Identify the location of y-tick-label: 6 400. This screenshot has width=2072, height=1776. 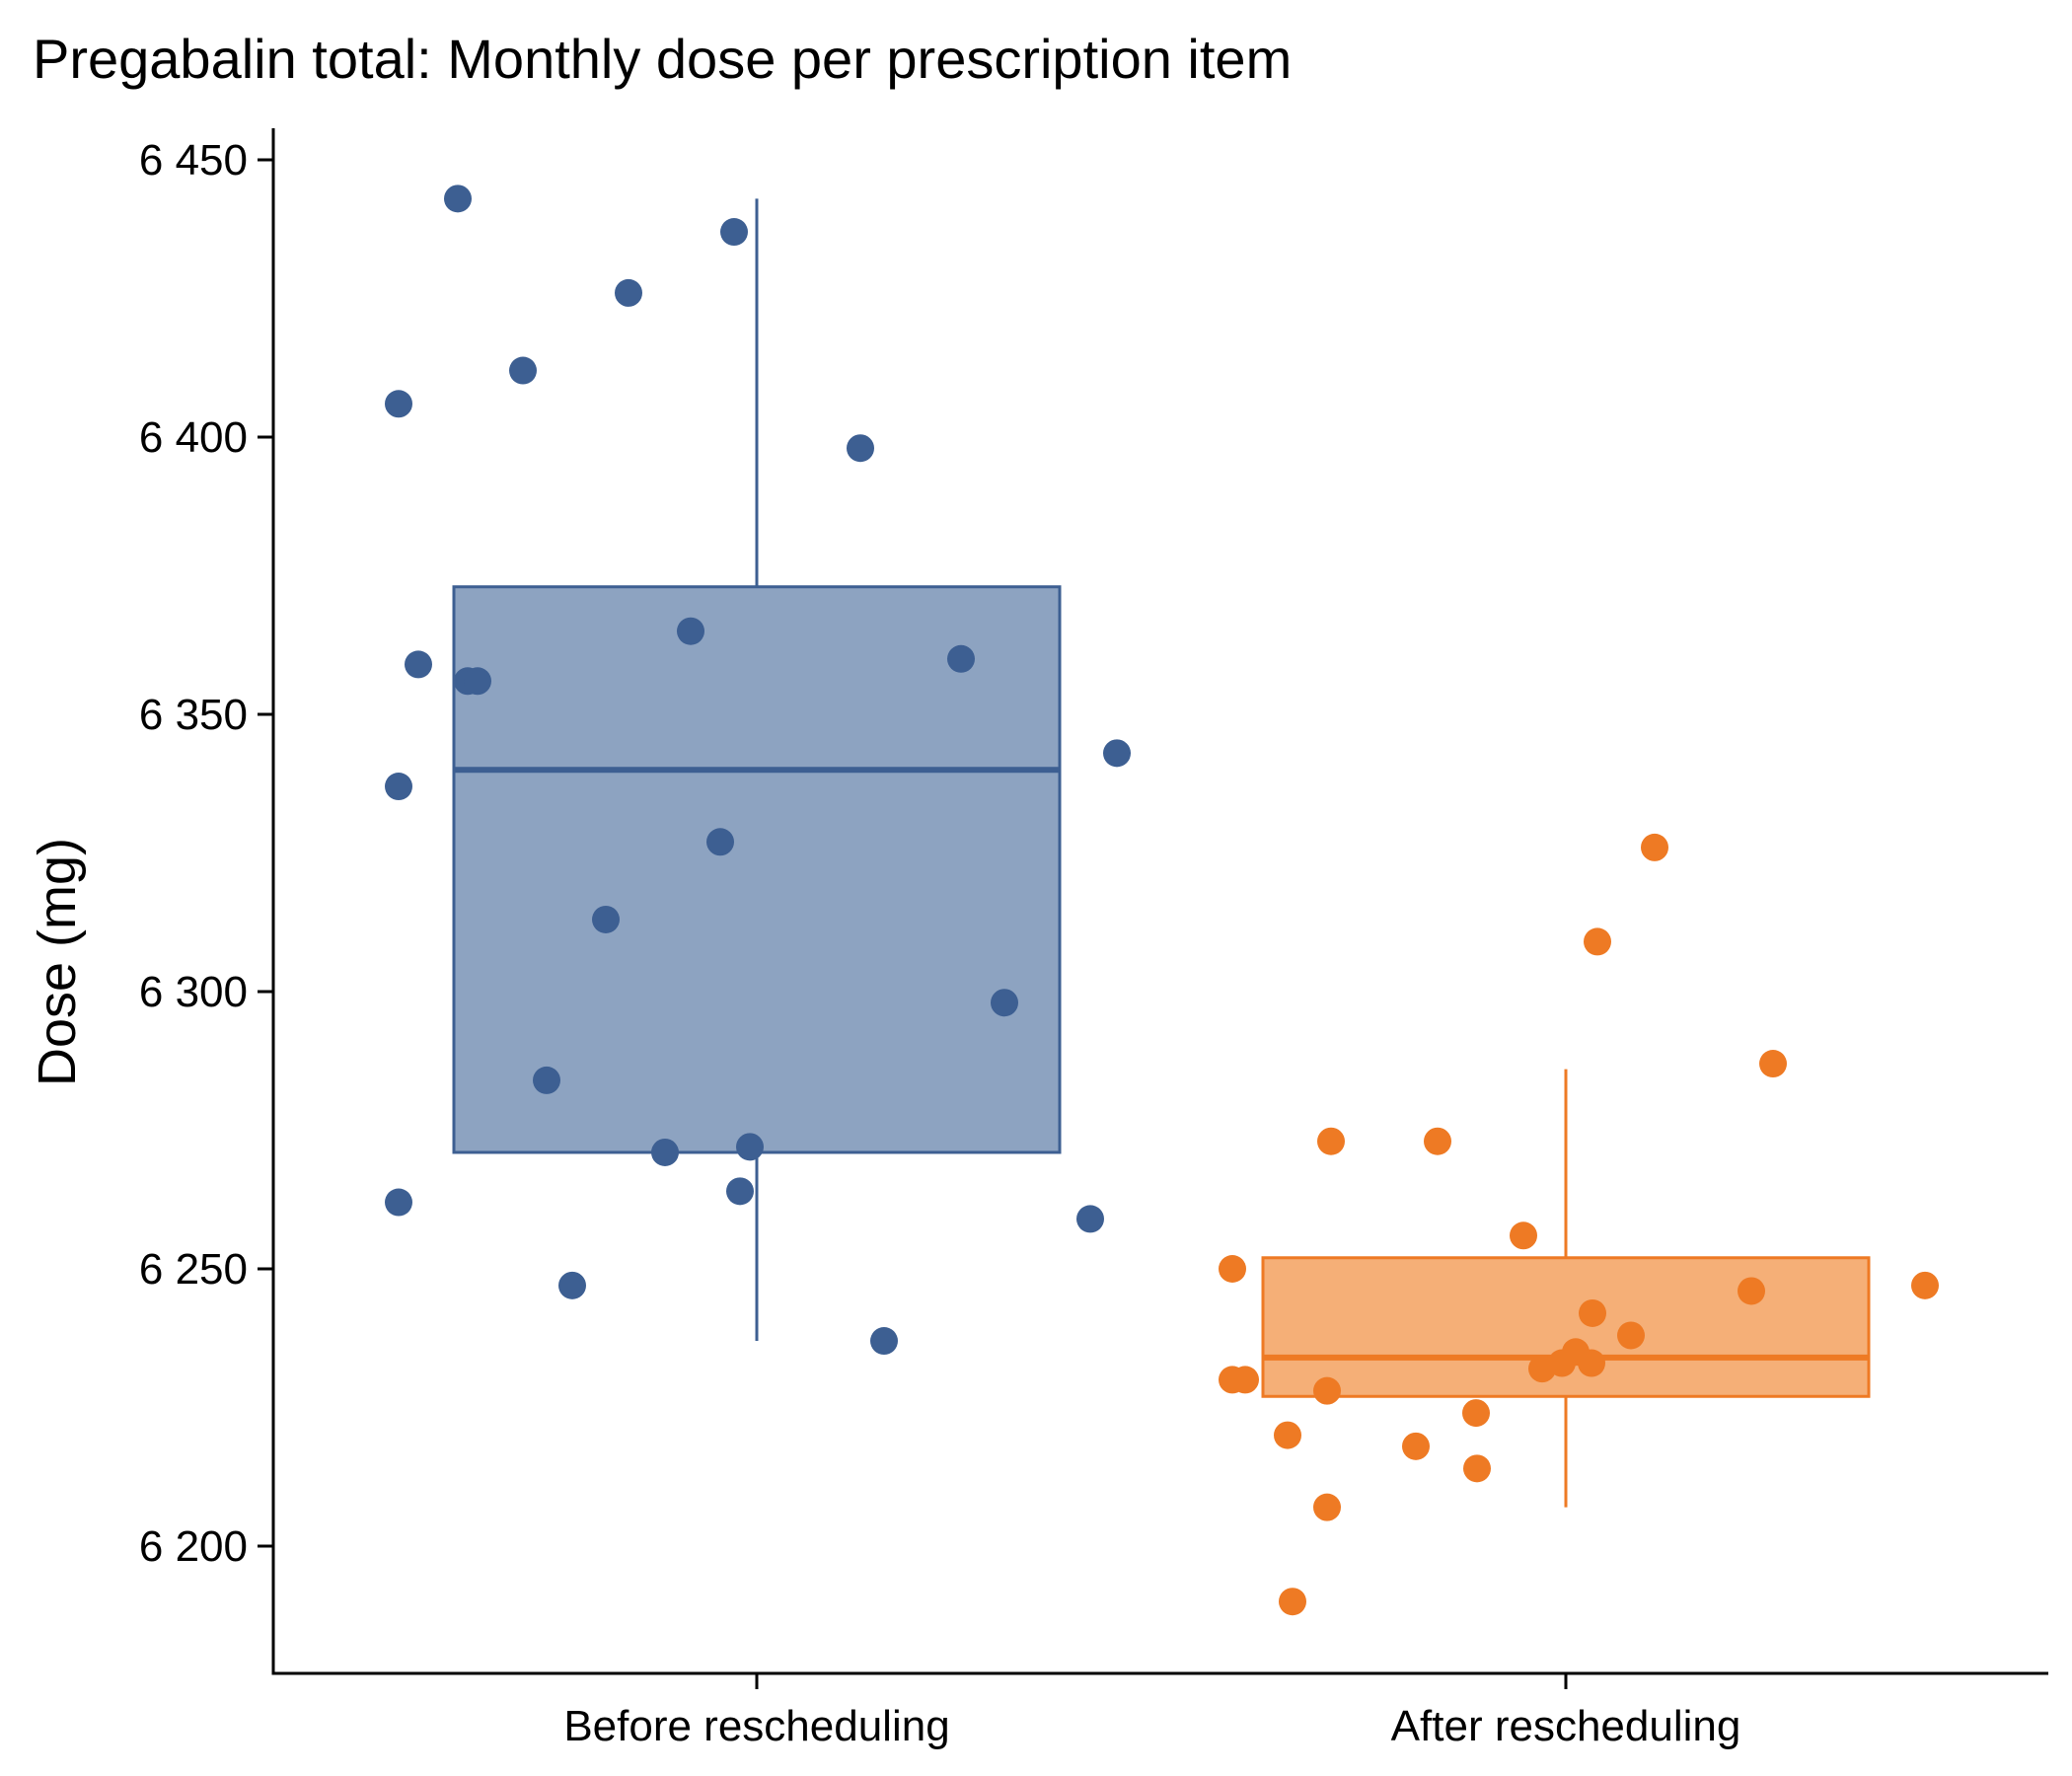
(193, 438).